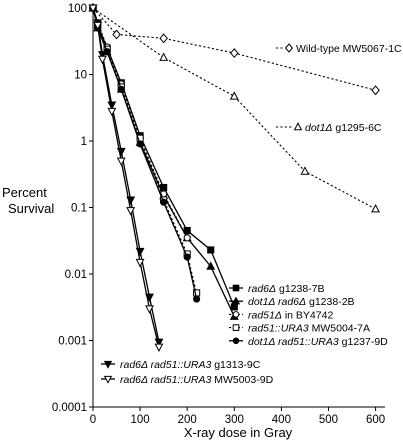 The height and width of the screenshot is (445, 403). Describe the element at coordinates (77, 9) in the screenshot. I see `y-tick-label: 100` at that location.